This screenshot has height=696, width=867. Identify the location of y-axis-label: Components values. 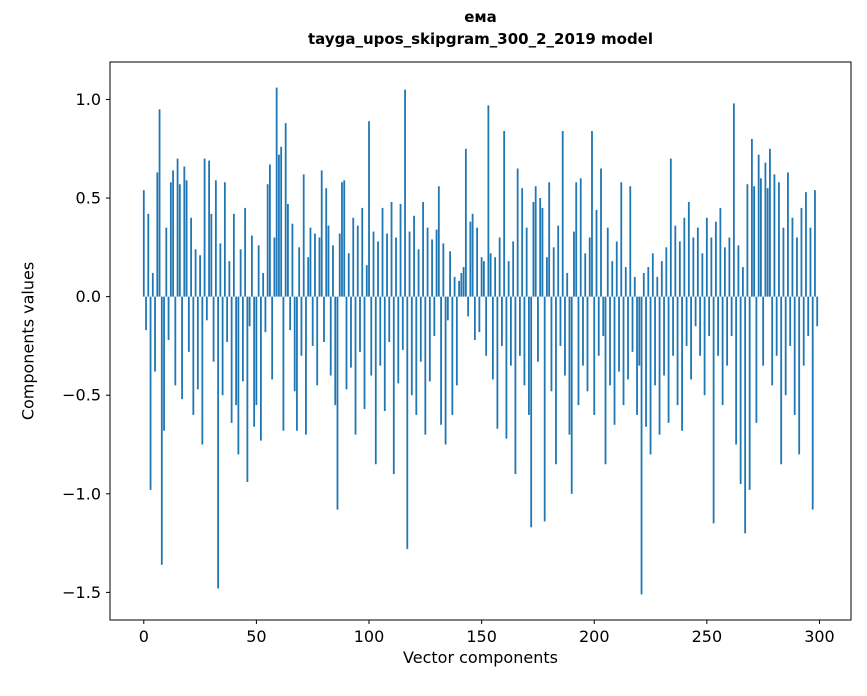
(28, 341).